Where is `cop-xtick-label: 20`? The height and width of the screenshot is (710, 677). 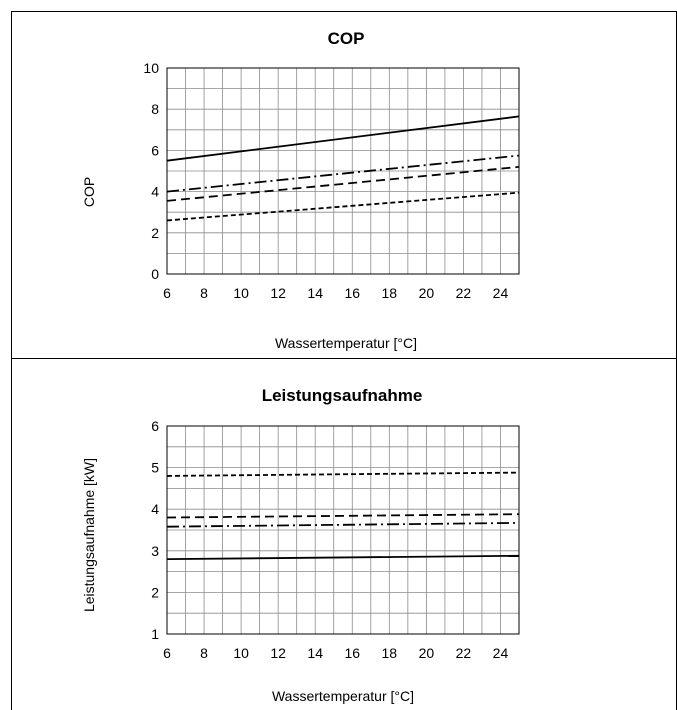 cop-xtick-label: 20 is located at coordinates (427, 293).